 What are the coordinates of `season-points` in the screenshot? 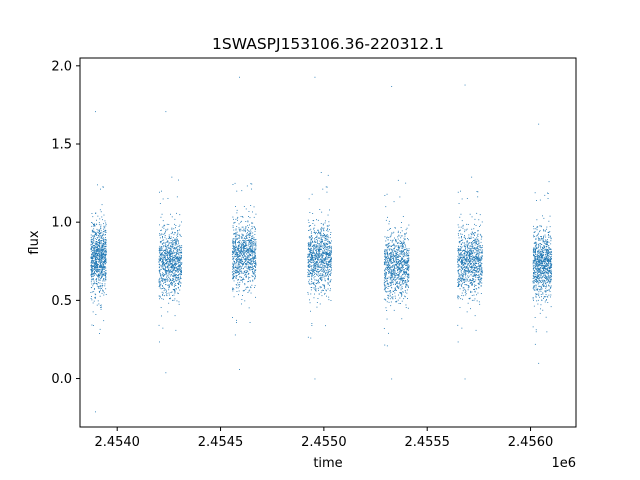 It's located at (396, 233).